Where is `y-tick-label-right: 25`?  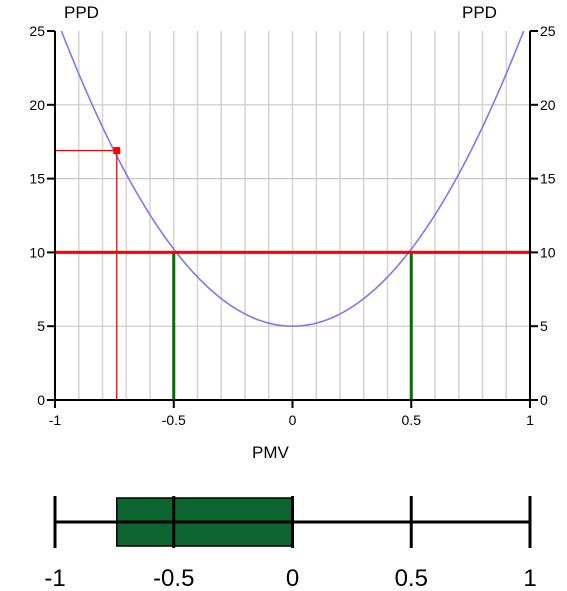 y-tick-label-right: 25 is located at coordinates (548, 31).